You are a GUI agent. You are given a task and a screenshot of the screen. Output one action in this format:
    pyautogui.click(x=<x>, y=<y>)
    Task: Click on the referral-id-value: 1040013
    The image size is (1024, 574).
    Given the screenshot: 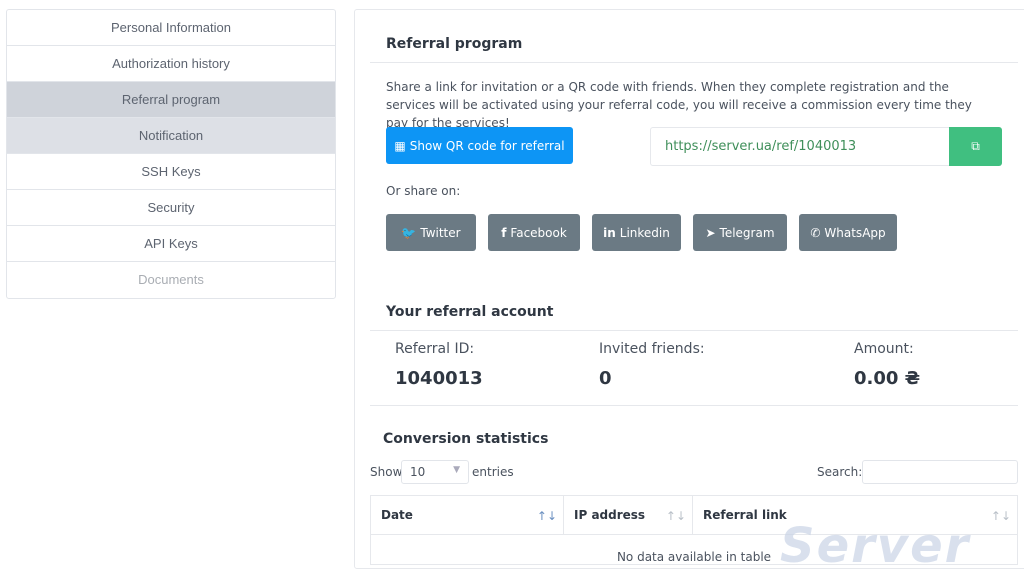 What is the action you would take?
    pyautogui.click(x=439, y=378)
    